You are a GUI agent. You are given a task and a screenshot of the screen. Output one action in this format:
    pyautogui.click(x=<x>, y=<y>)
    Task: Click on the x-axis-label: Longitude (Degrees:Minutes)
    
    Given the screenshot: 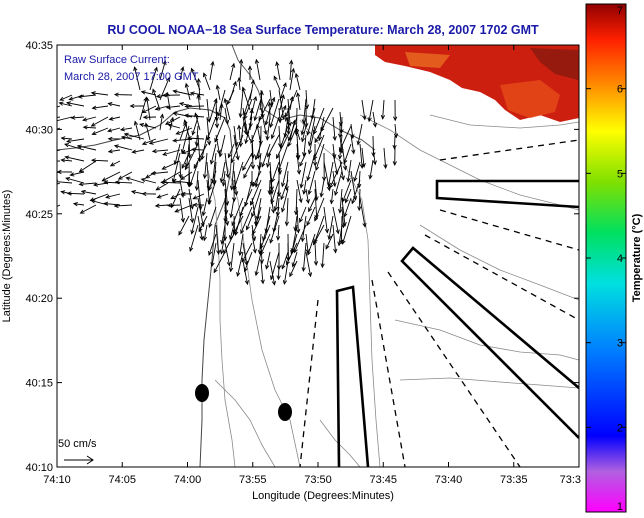 What is the action you would take?
    pyautogui.click(x=323, y=496)
    